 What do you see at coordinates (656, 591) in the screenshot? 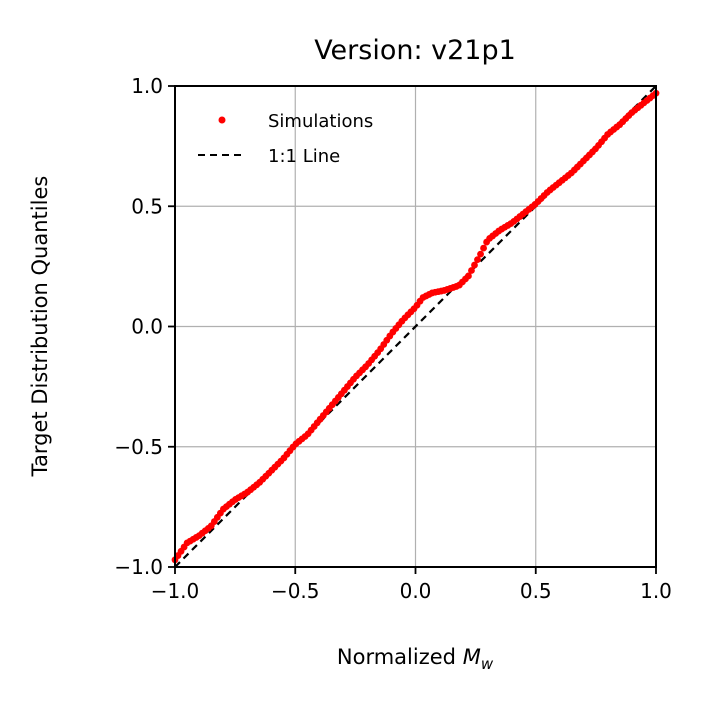
I see `x-tick-label: 1.0` at bounding box center [656, 591].